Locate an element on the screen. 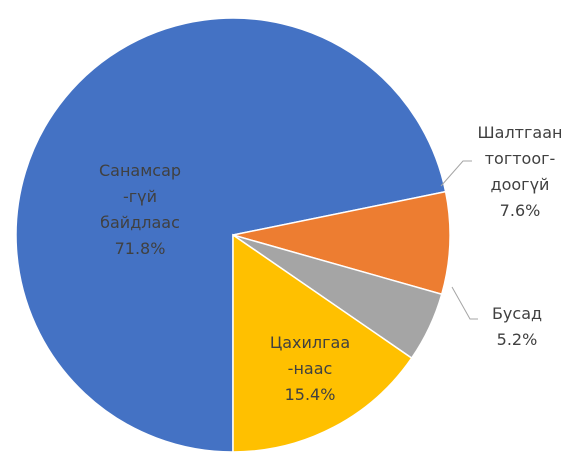  category-label: Санамсар -гүй байдлаас is located at coordinates (140, 196).